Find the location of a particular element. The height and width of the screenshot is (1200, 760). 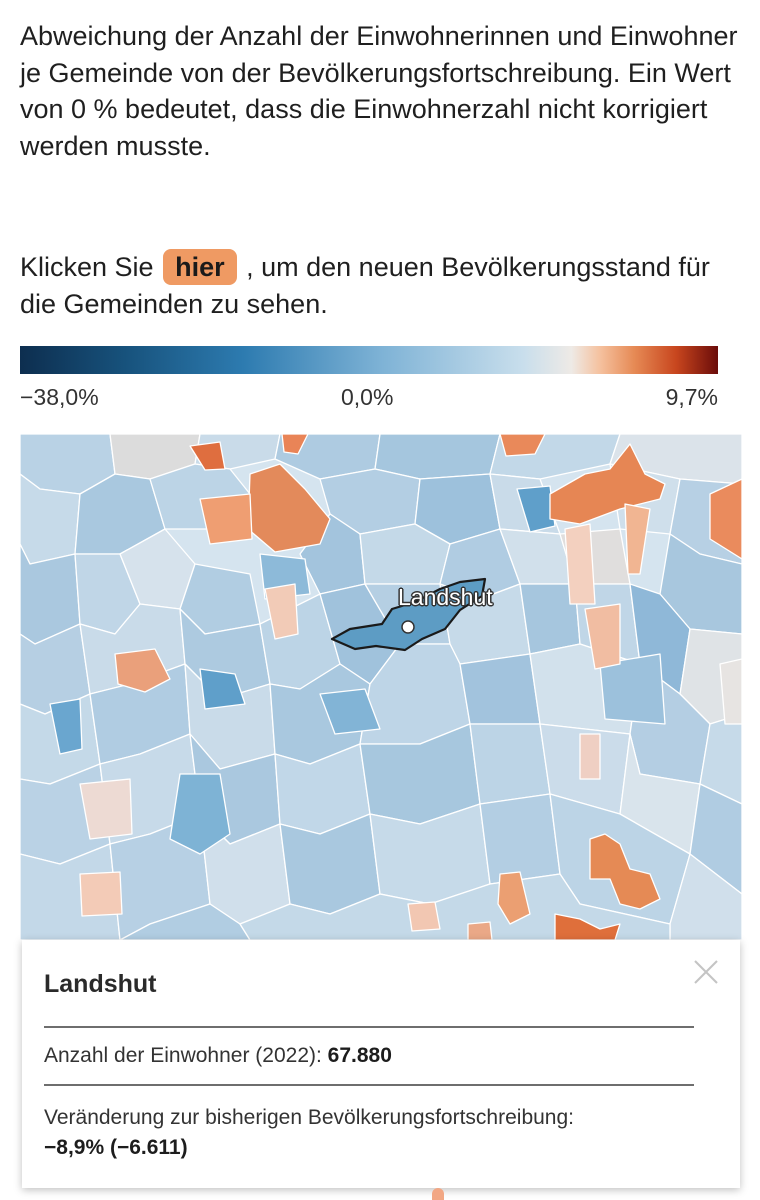

landshut-area is located at coordinates (408, 614).